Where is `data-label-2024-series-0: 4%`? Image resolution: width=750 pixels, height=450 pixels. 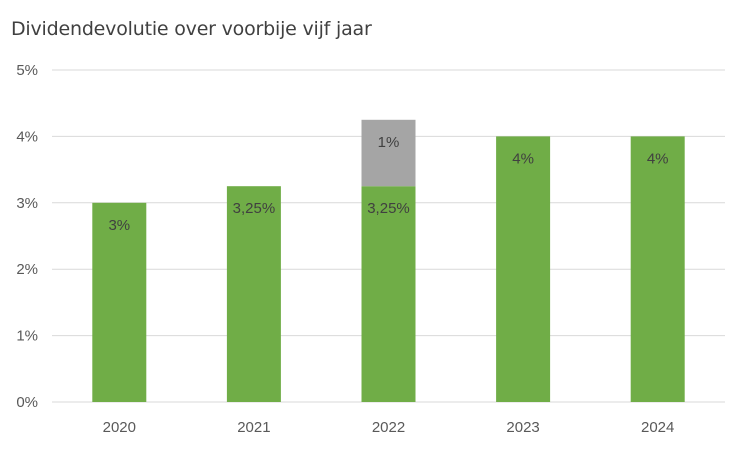
data-label-2024-series-0: 4% is located at coordinates (658, 158).